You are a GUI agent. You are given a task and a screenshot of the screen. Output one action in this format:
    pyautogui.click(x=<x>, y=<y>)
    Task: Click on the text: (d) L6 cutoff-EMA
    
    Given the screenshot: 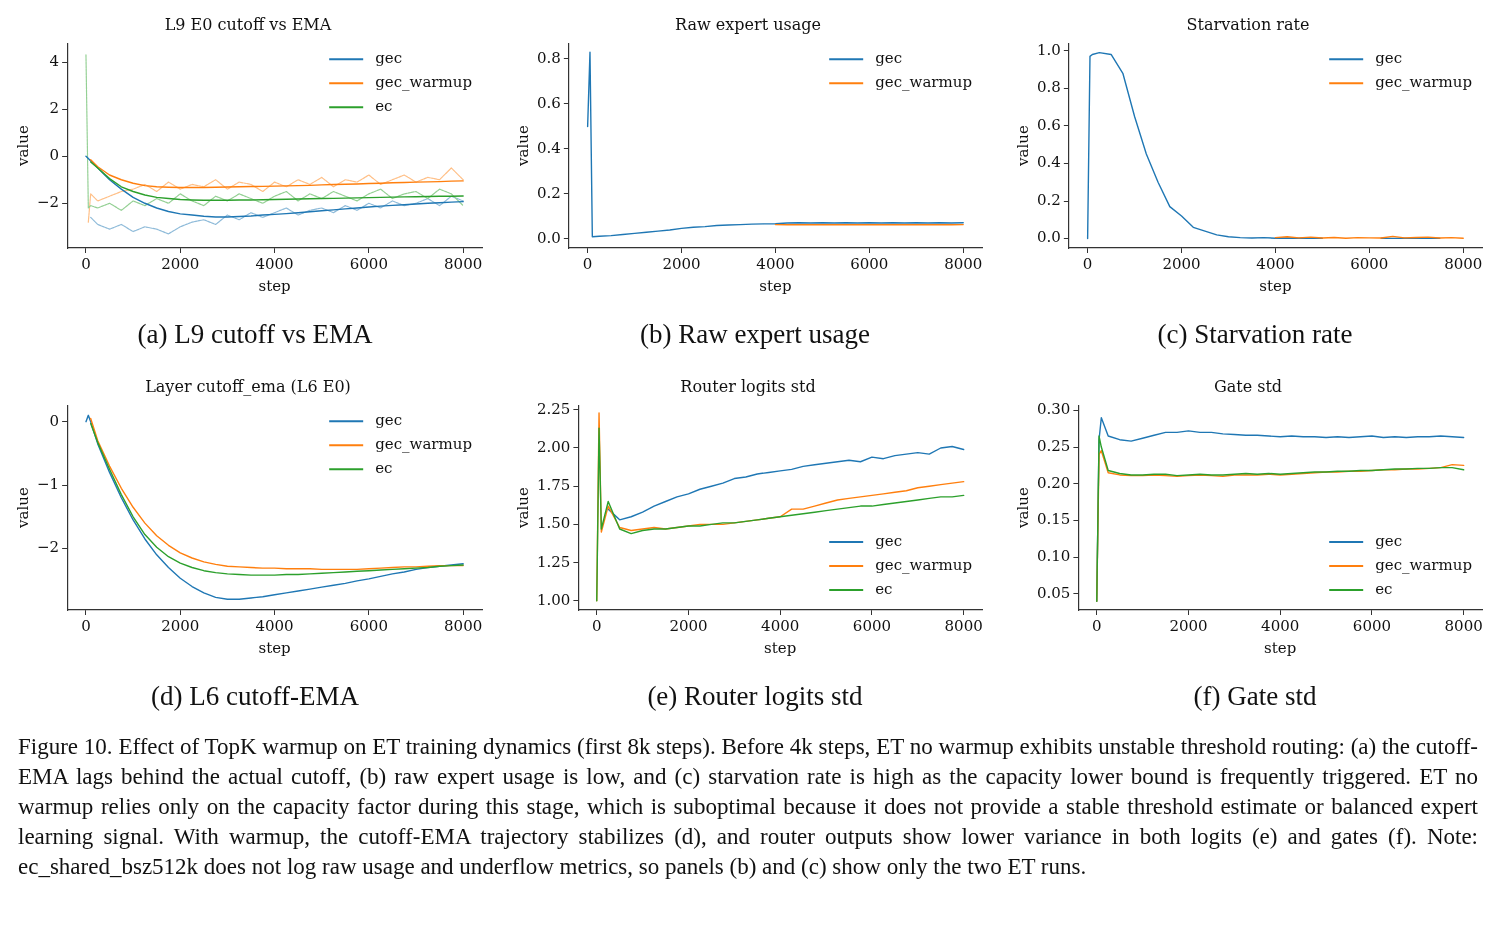 What is the action you would take?
    pyautogui.click(x=255, y=696)
    